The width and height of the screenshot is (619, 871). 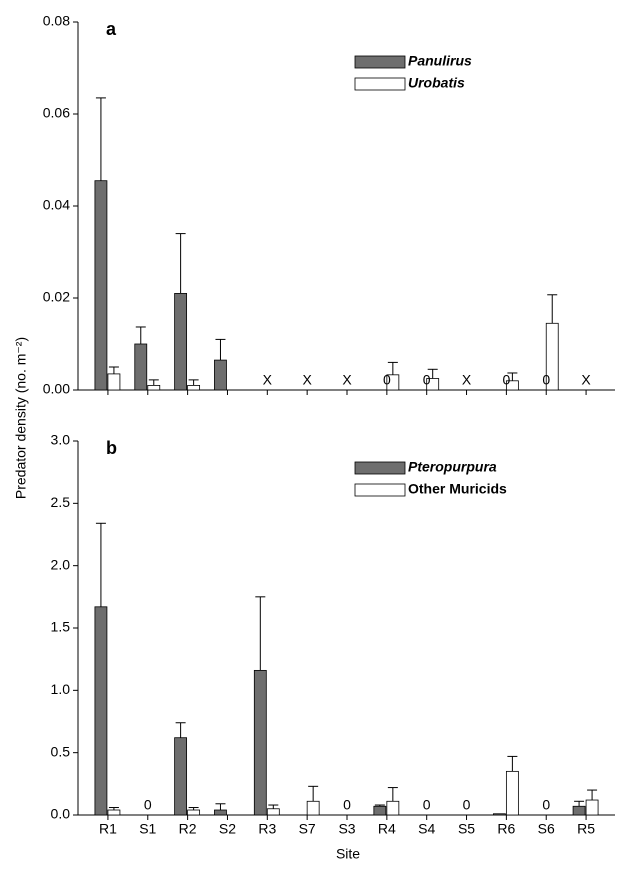 What do you see at coordinates (61, 751) in the screenshot?
I see `y-tick-label: 0.5` at bounding box center [61, 751].